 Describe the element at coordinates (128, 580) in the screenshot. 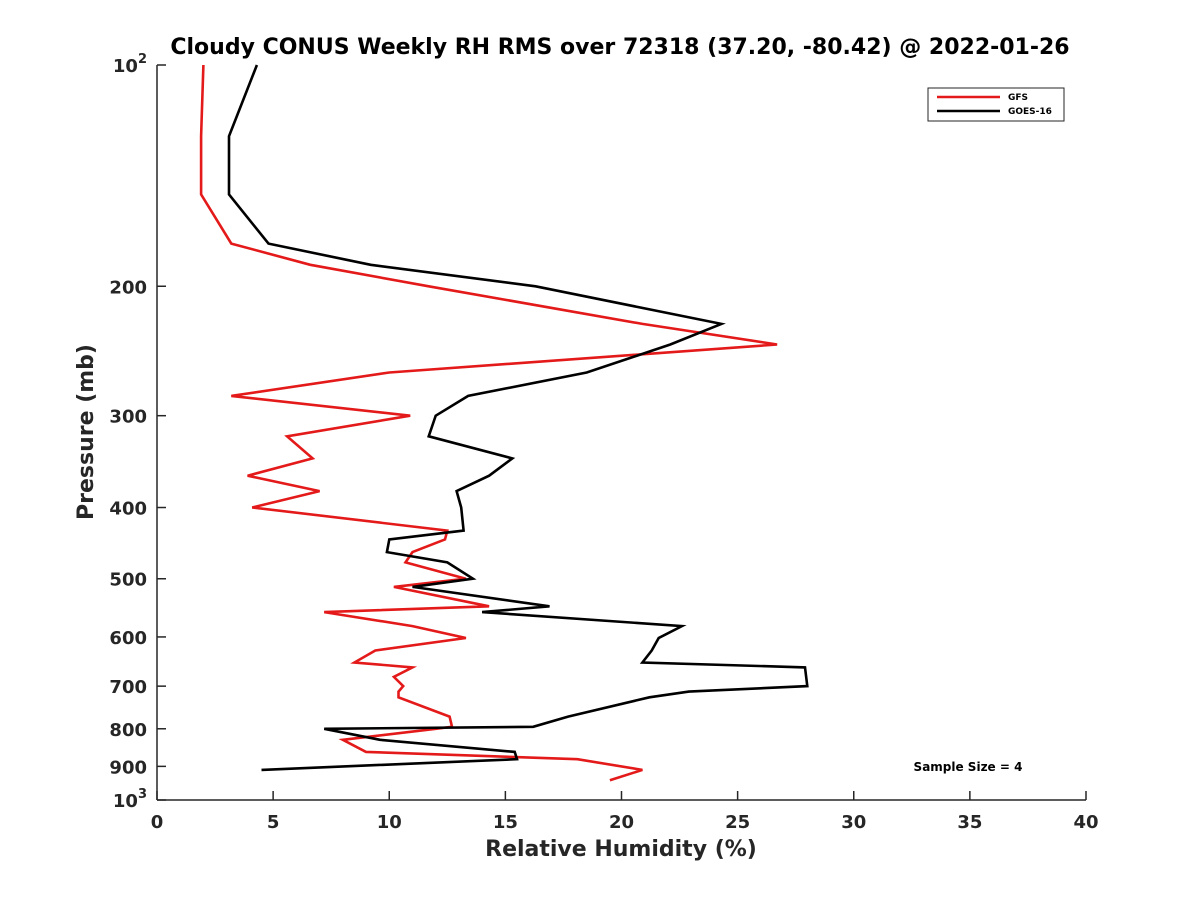

I see `y-tick-label: 500` at that location.